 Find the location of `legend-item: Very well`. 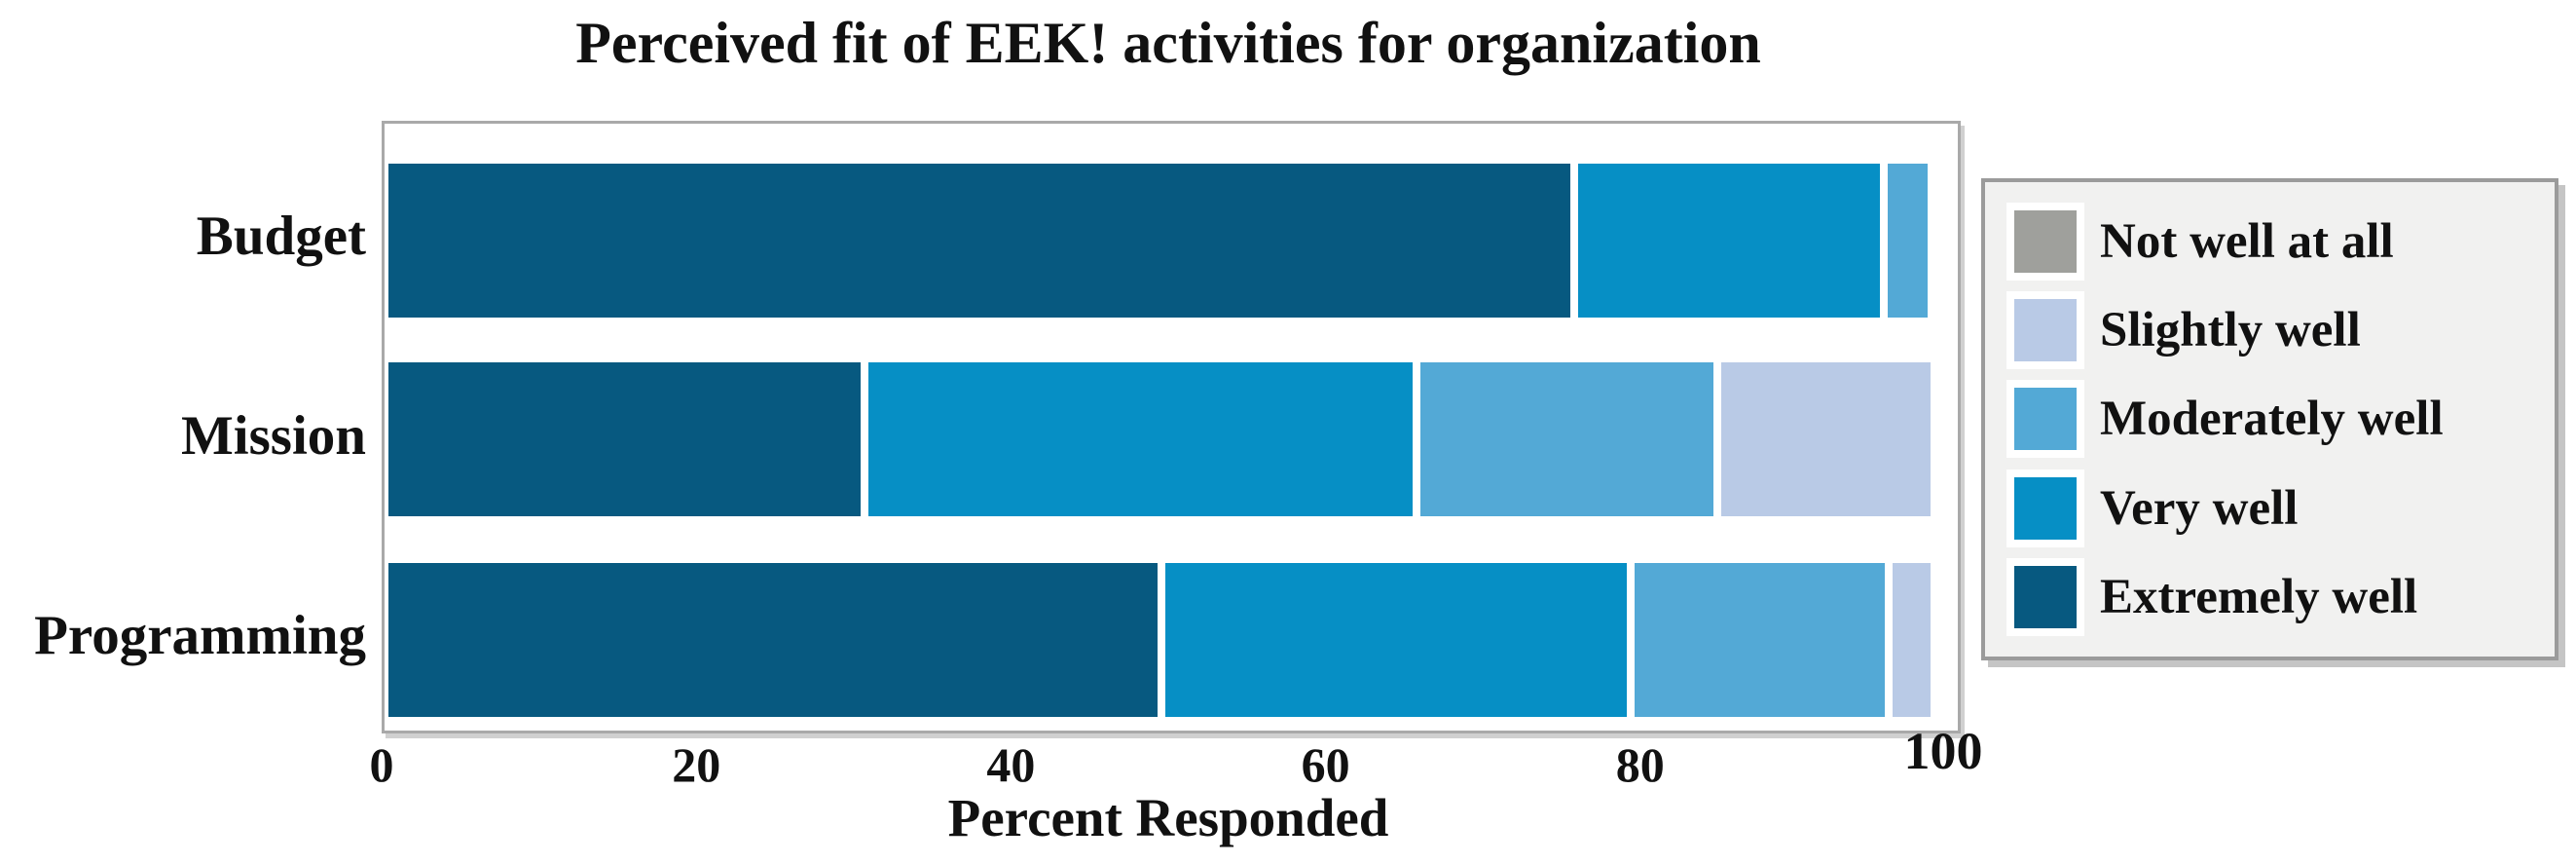

legend-item: Very well is located at coordinates (2275, 508).